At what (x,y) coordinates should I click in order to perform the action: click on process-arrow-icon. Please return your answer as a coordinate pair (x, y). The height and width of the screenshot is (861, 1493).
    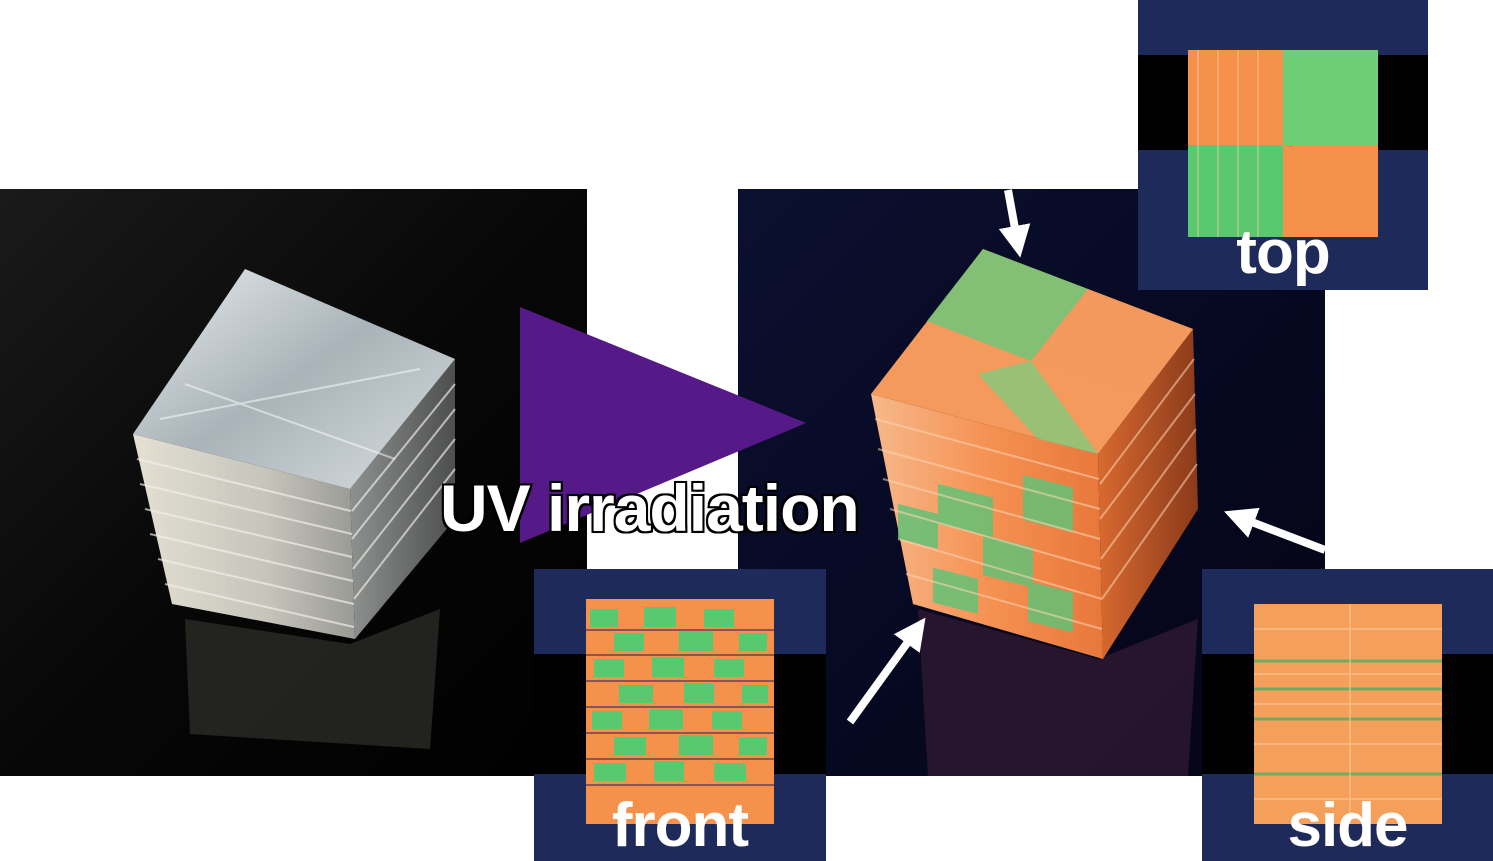
    Looking at the image, I should click on (663, 425).